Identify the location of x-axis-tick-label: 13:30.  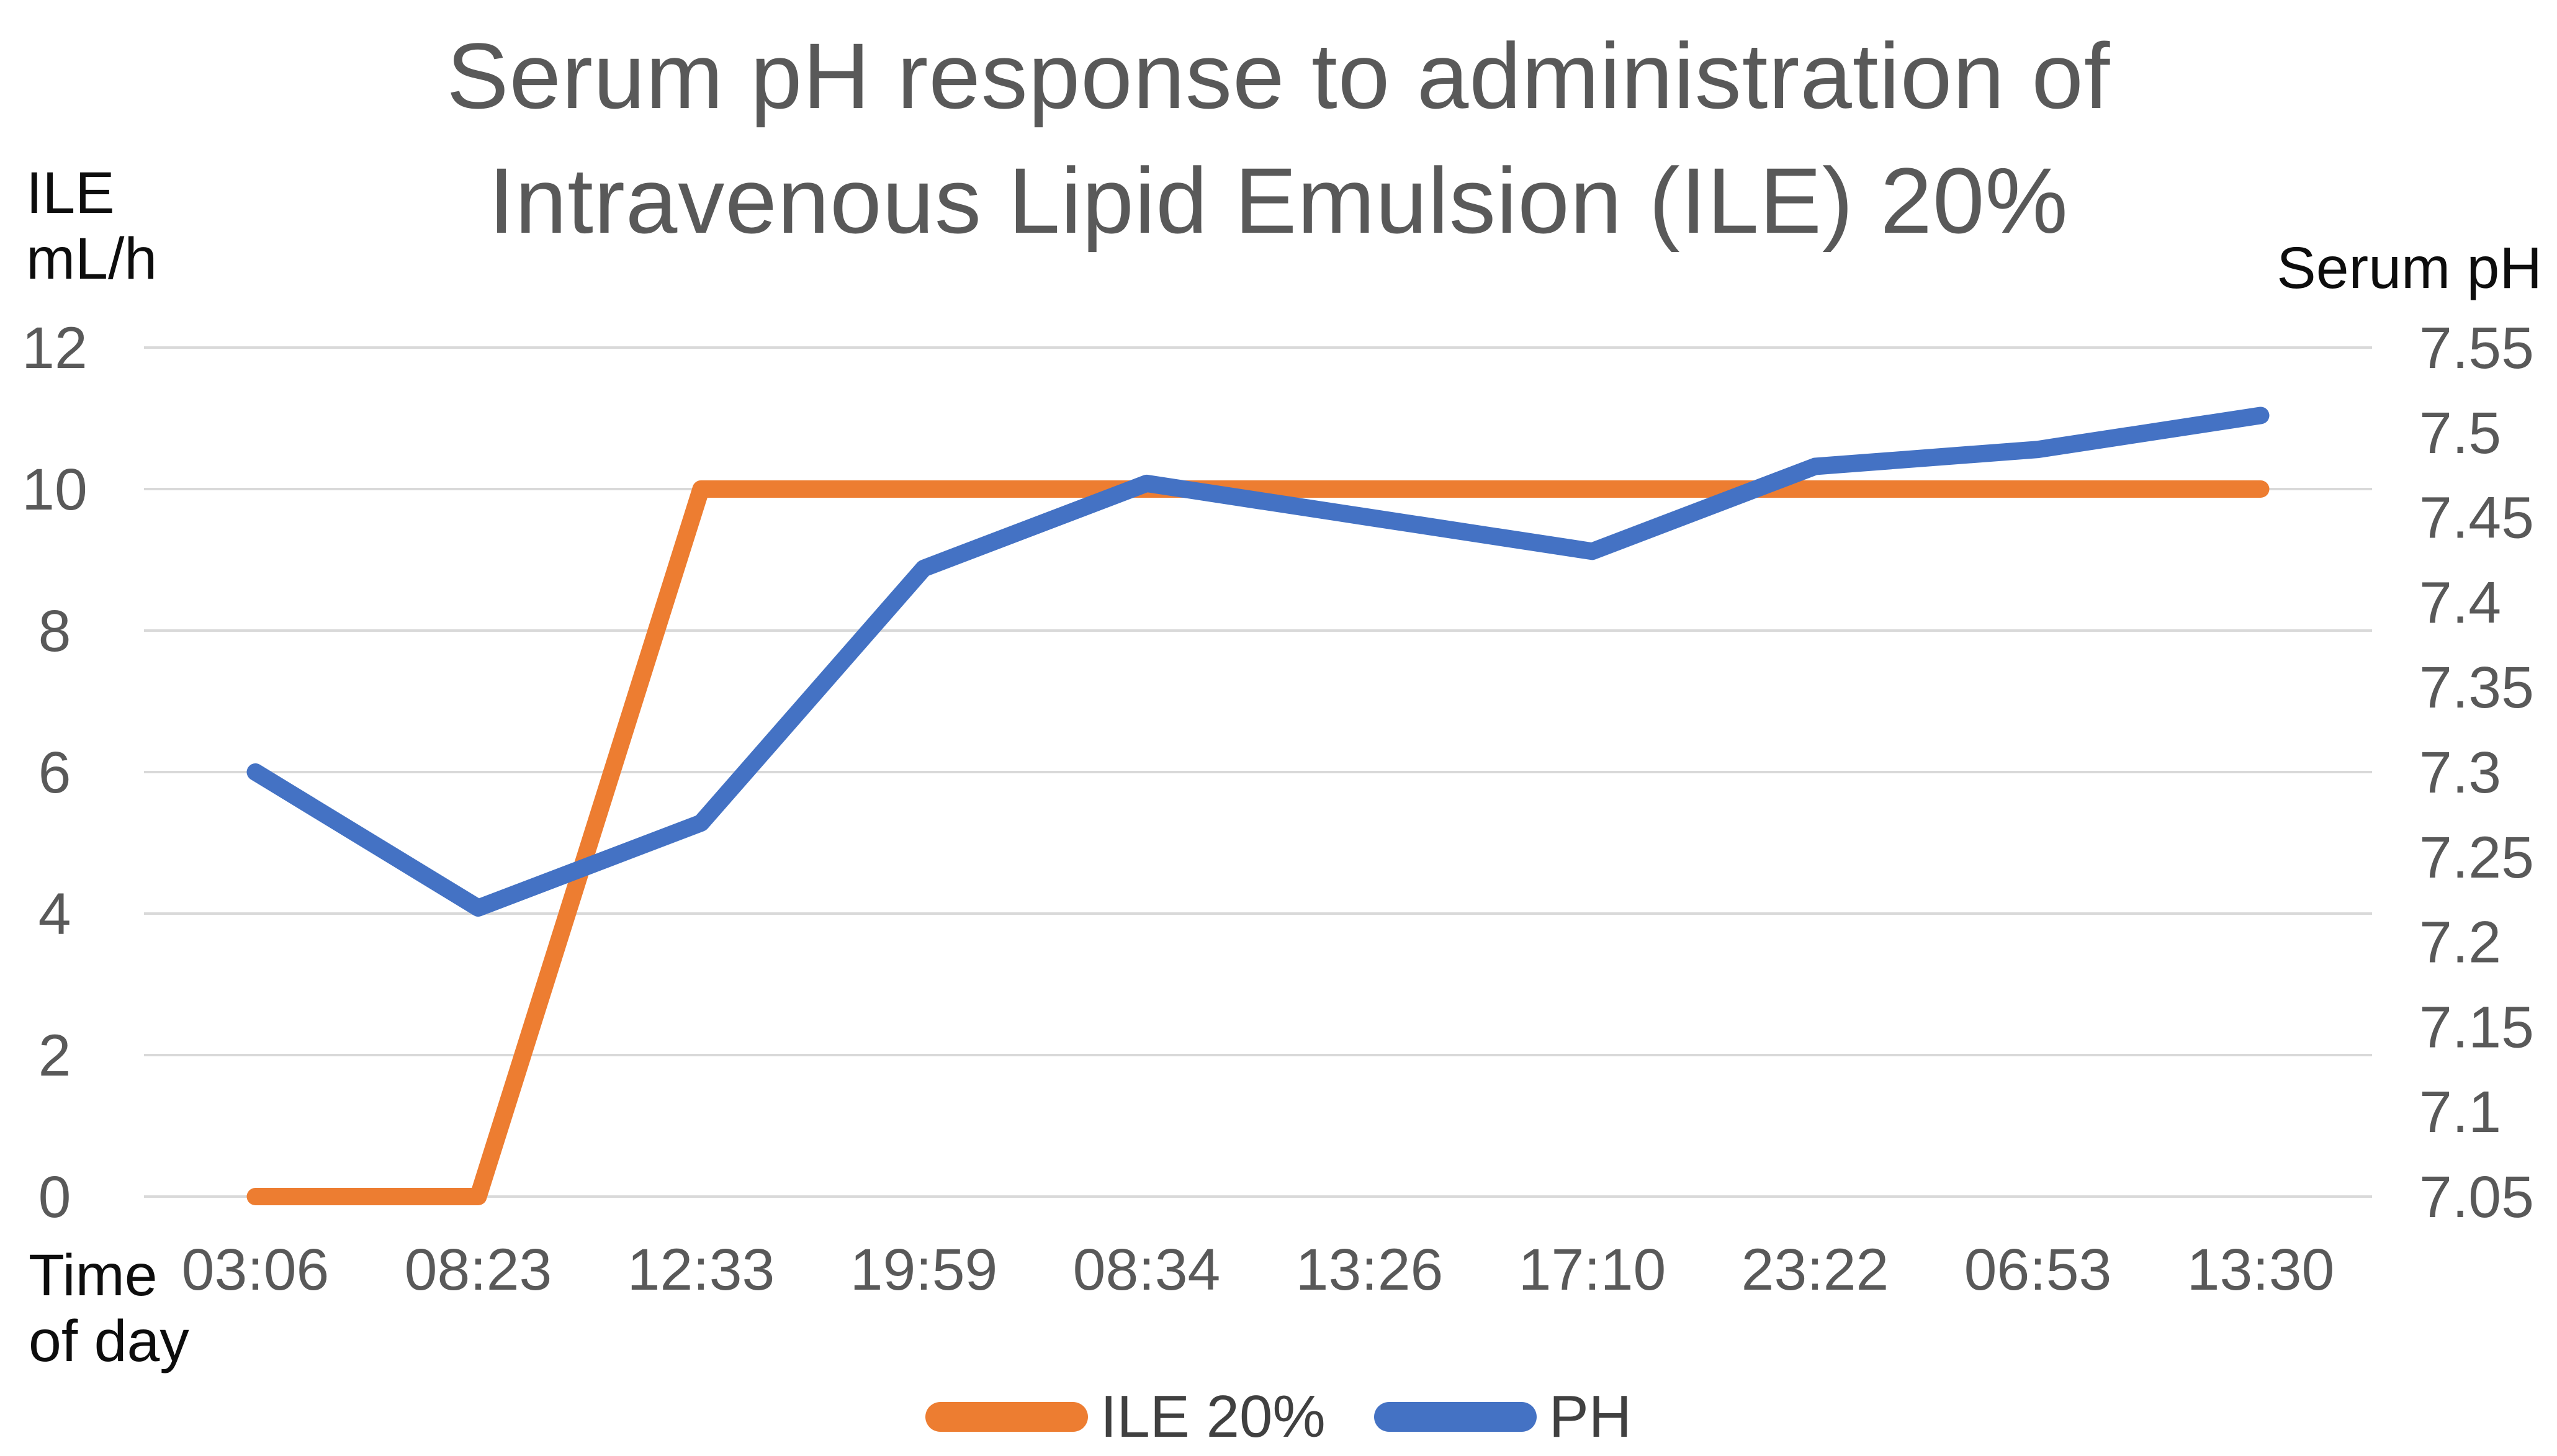
(2261, 1270).